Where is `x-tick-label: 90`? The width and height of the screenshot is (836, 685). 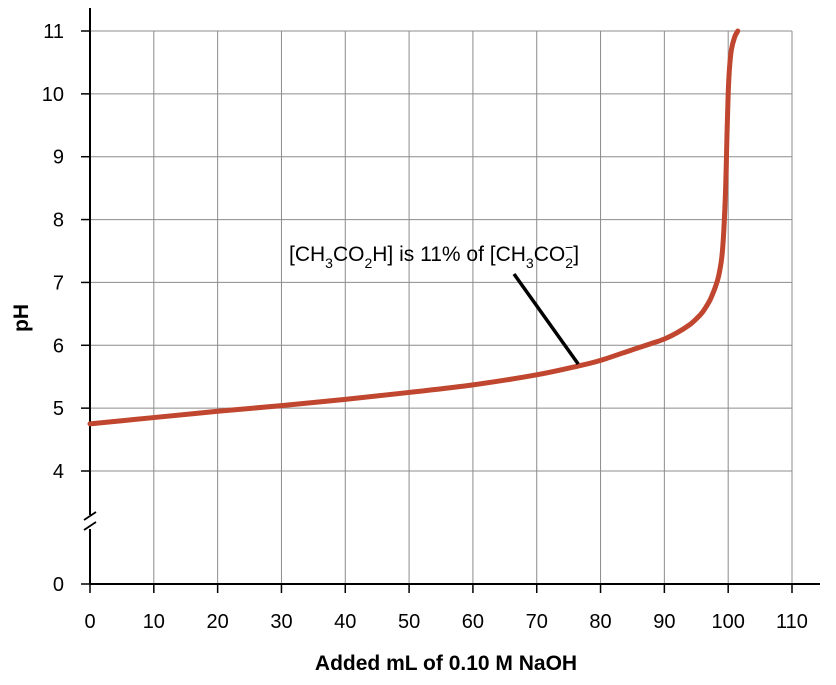 x-tick-label: 90 is located at coordinates (664, 622).